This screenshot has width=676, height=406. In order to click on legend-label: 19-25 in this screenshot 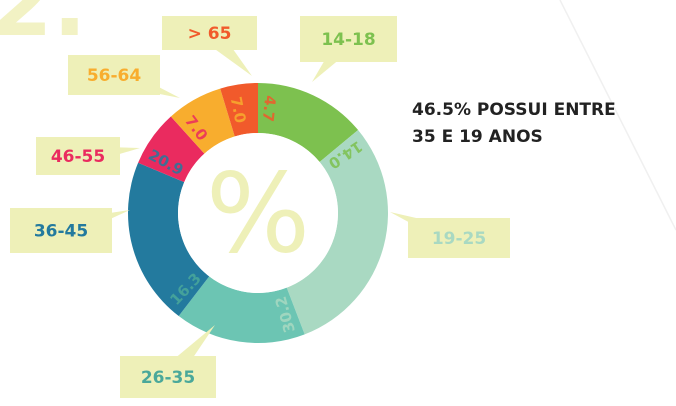, I will do `click(459, 239)`.